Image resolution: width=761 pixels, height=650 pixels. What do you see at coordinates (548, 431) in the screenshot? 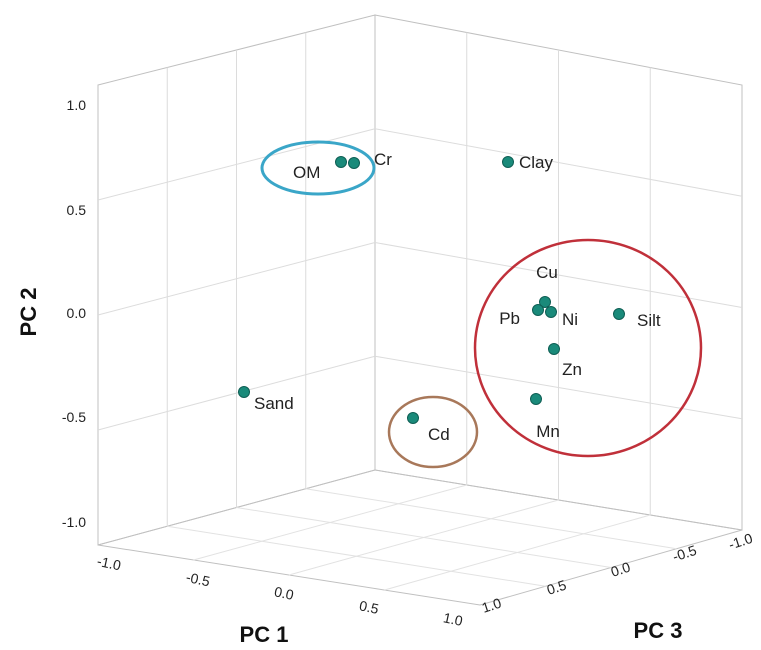
I see `point-label-mn: Mn` at bounding box center [548, 431].